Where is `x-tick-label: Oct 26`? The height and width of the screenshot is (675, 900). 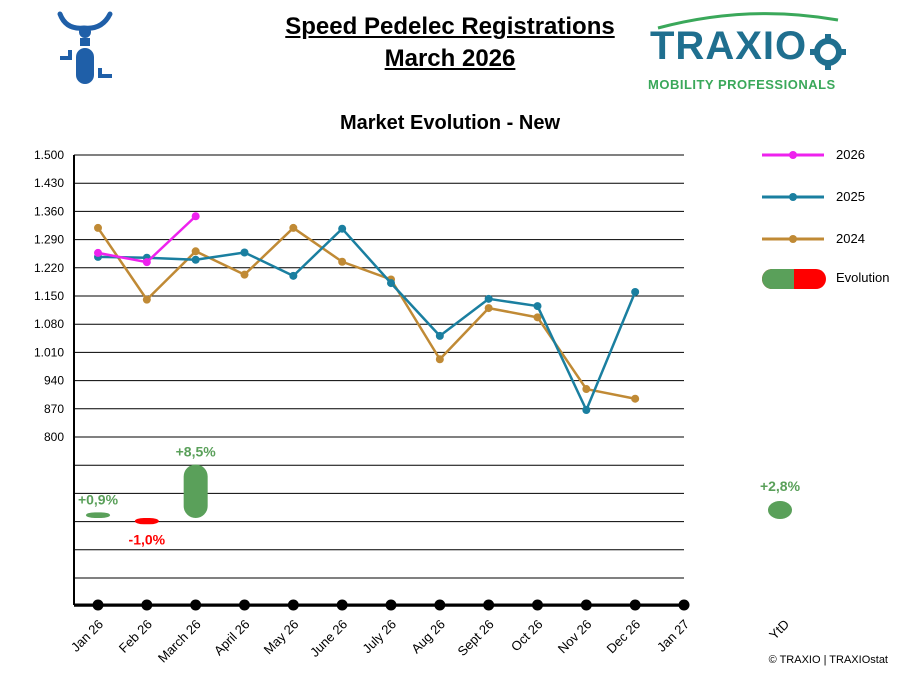
x-tick-label: Oct 26 is located at coordinates (527, 636).